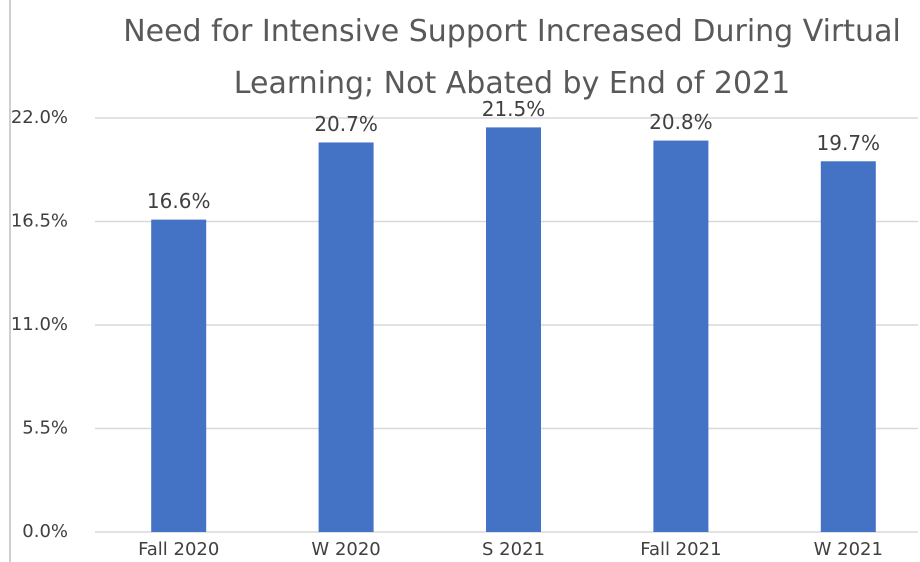 This screenshot has height=562, width=920. I want to click on y-tick-label: 22.0%, so click(39, 117).